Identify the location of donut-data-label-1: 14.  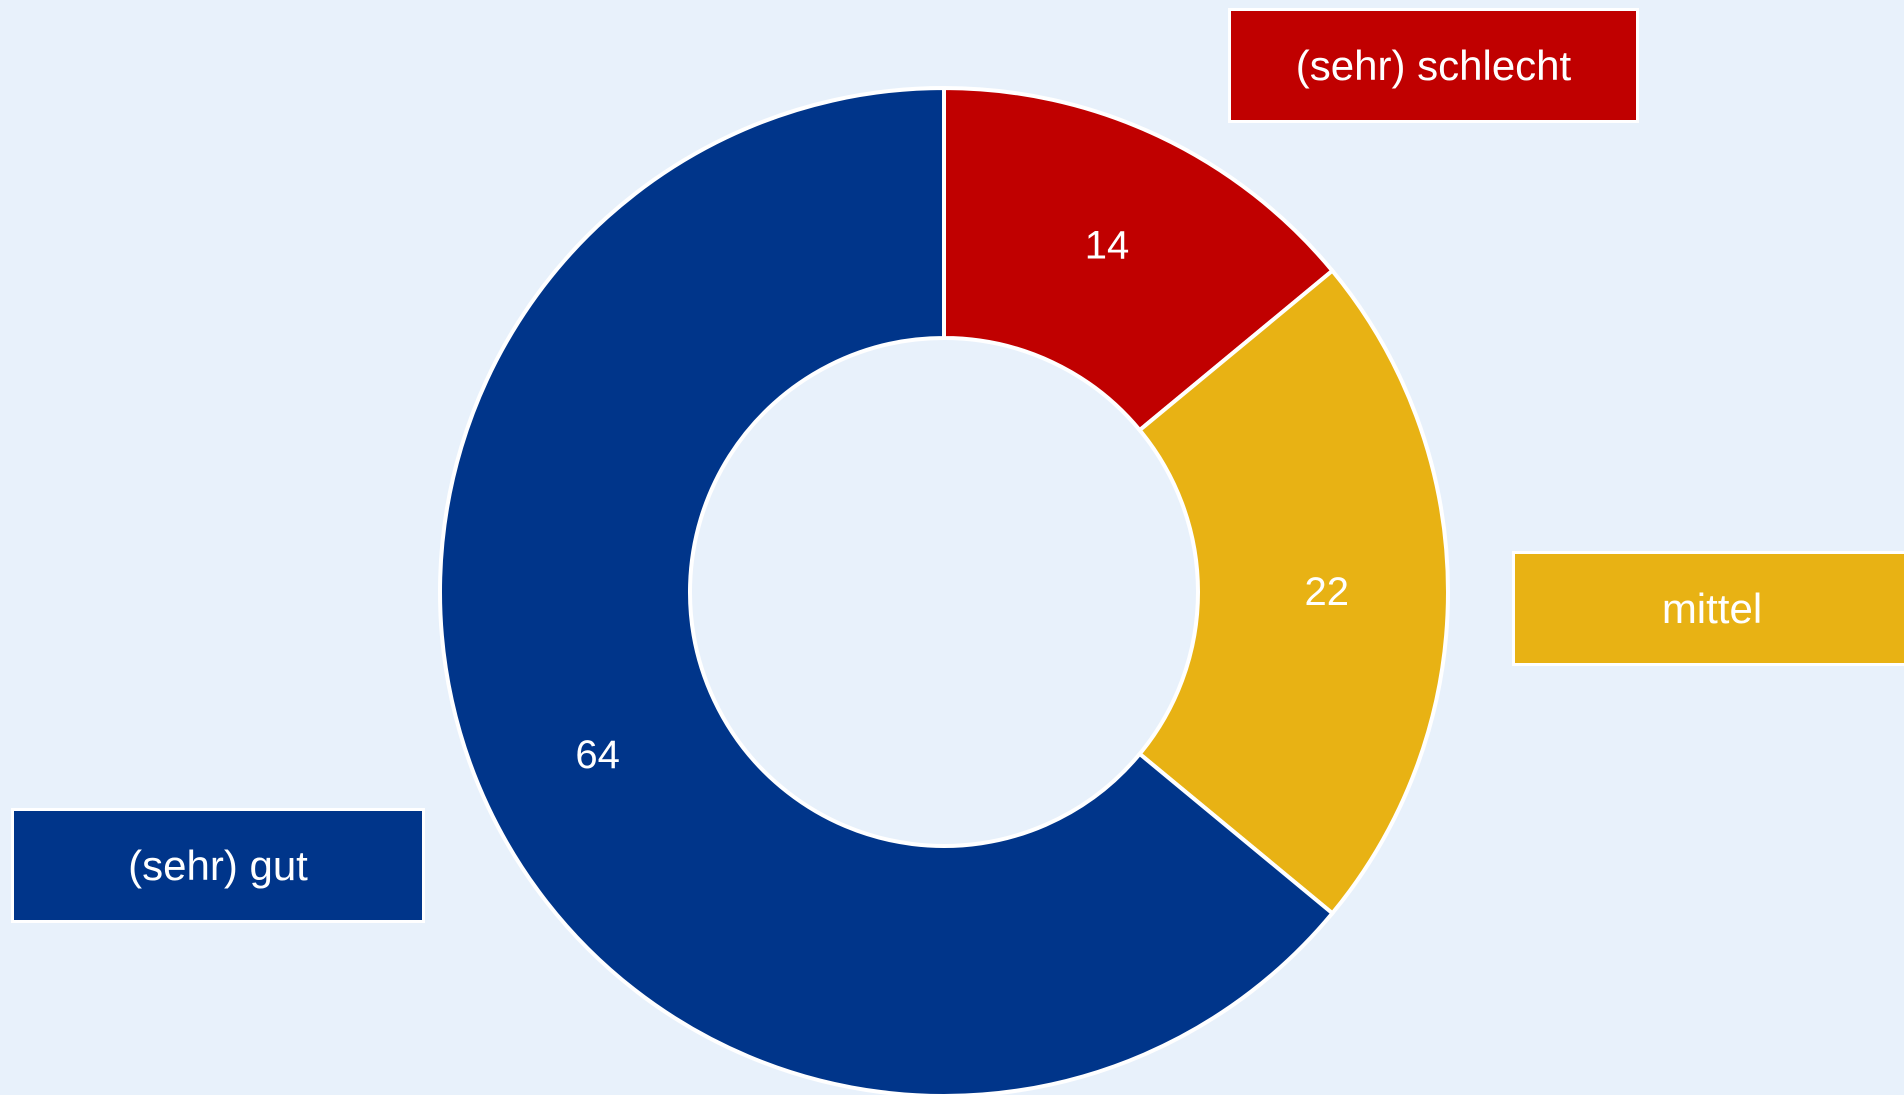
(1107, 246).